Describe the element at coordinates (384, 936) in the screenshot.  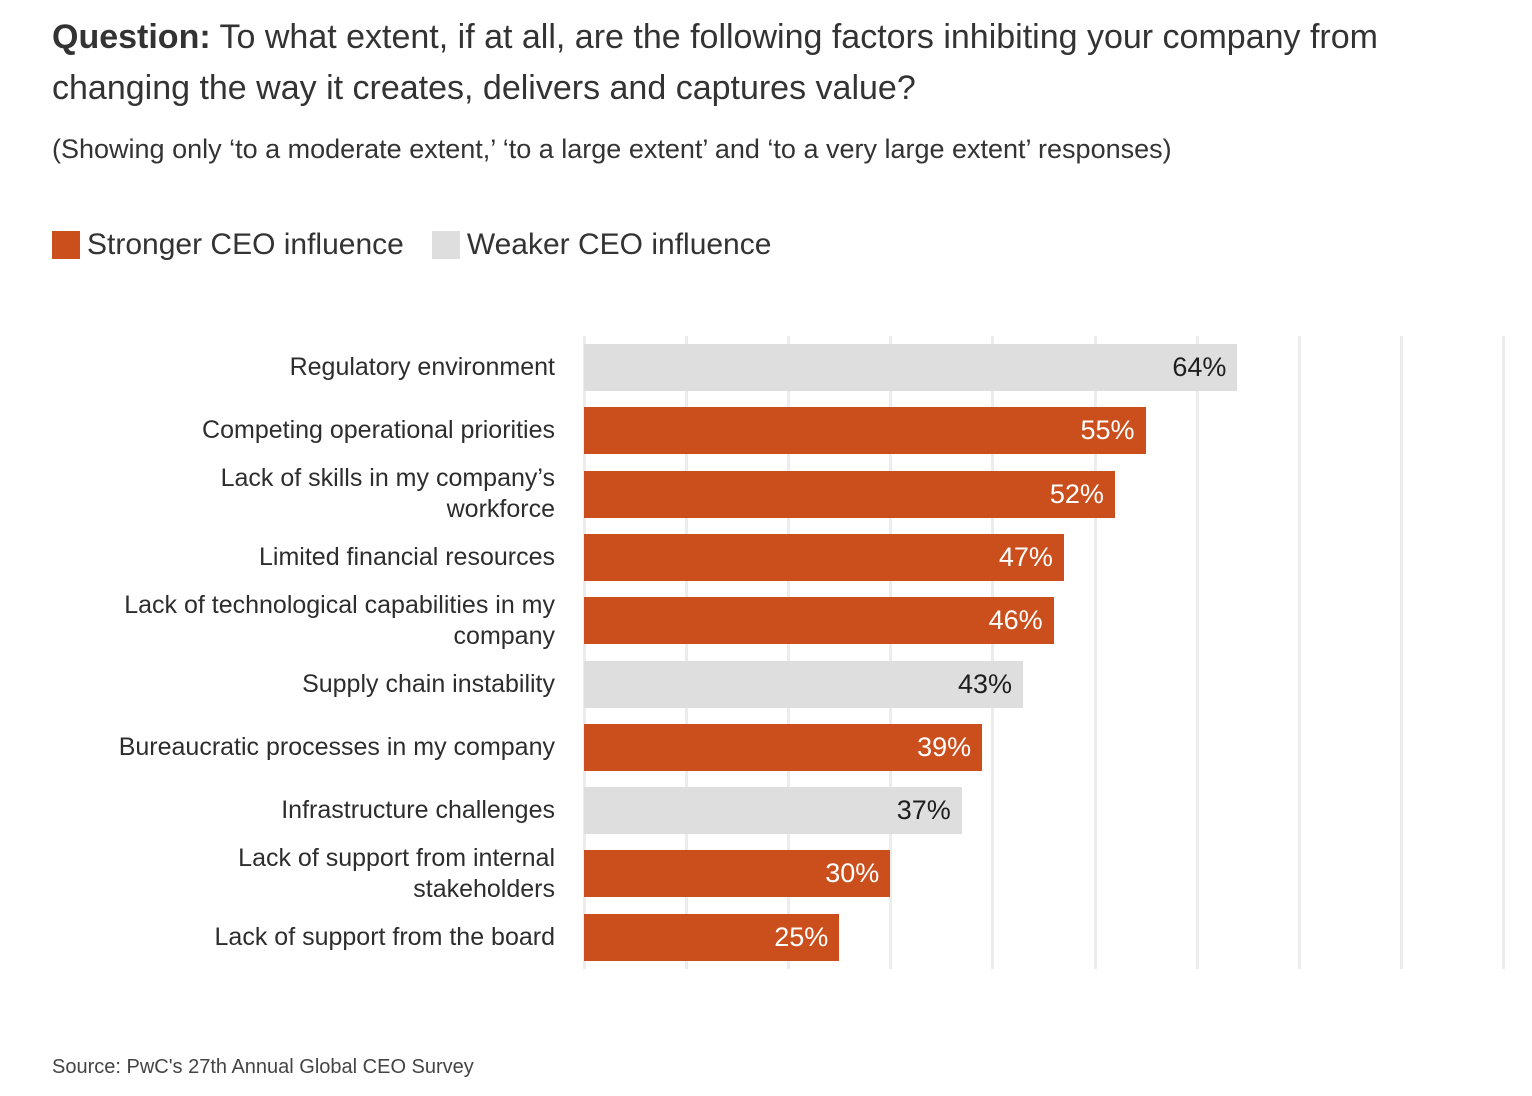
I see `category-label: Lack of support from the board` at that location.